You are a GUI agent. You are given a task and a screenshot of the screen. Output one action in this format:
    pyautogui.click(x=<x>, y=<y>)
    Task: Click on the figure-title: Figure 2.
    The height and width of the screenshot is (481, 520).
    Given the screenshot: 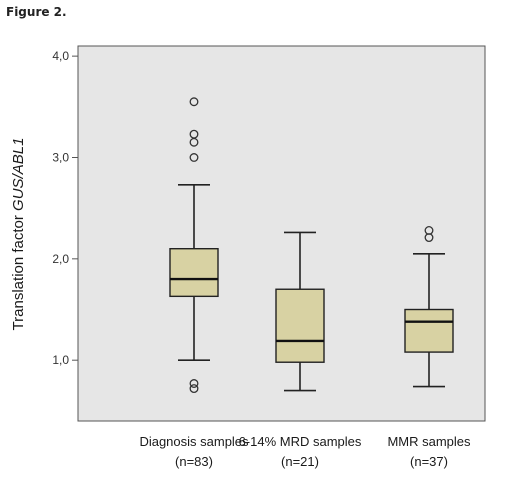 What is the action you would take?
    pyautogui.click(x=36, y=12)
    